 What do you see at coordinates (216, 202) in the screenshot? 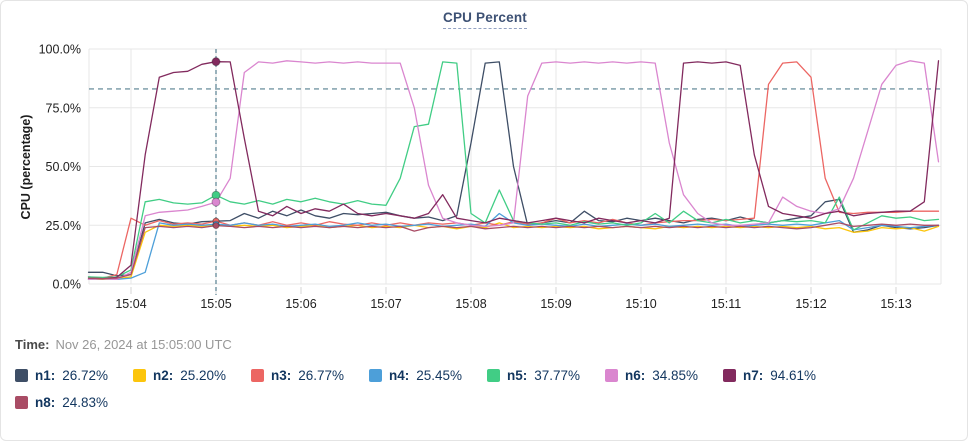
I see `crosshair-marker-n6` at bounding box center [216, 202].